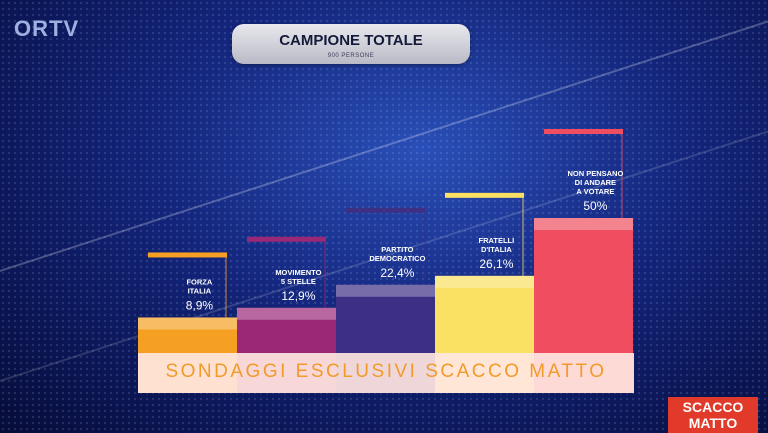 Image resolution: width=768 pixels, height=433 pixels. I want to click on category-label: FRATELLI, so click(497, 240).